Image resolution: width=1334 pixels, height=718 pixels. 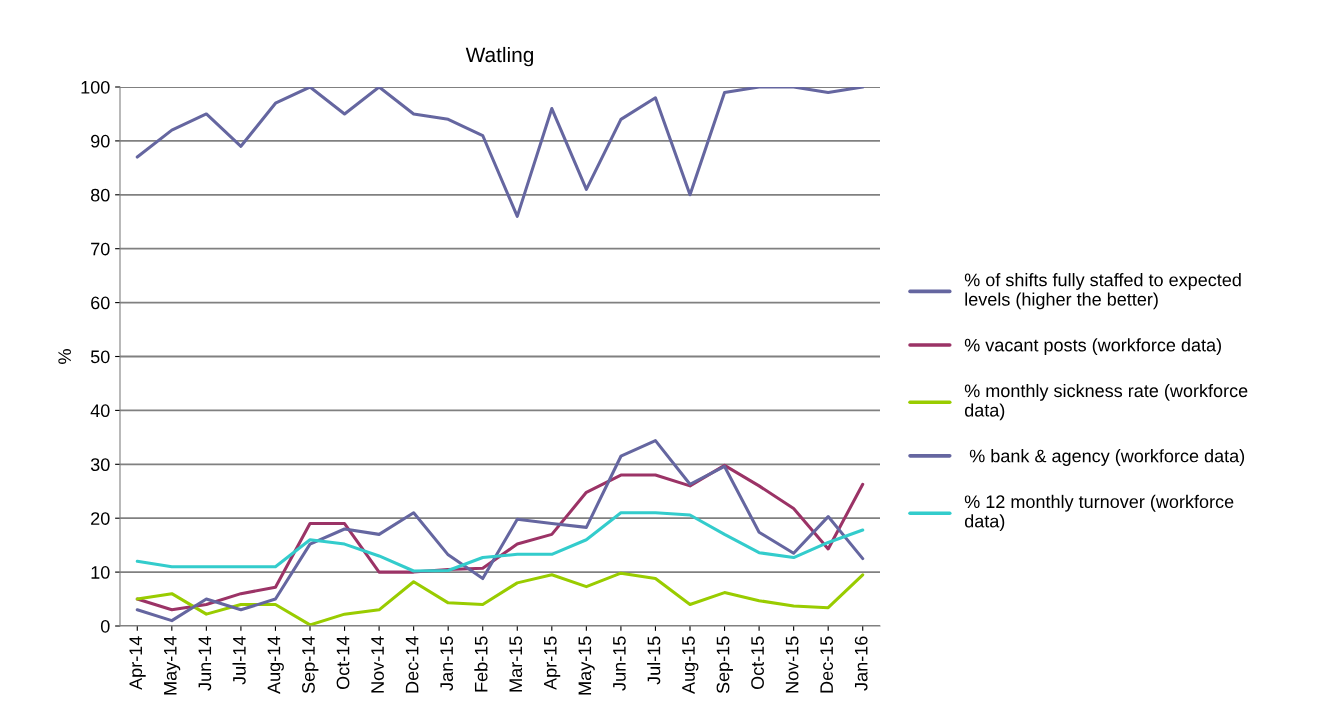 I want to click on x-tick-label: Nov-14, so click(x=377, y=664).